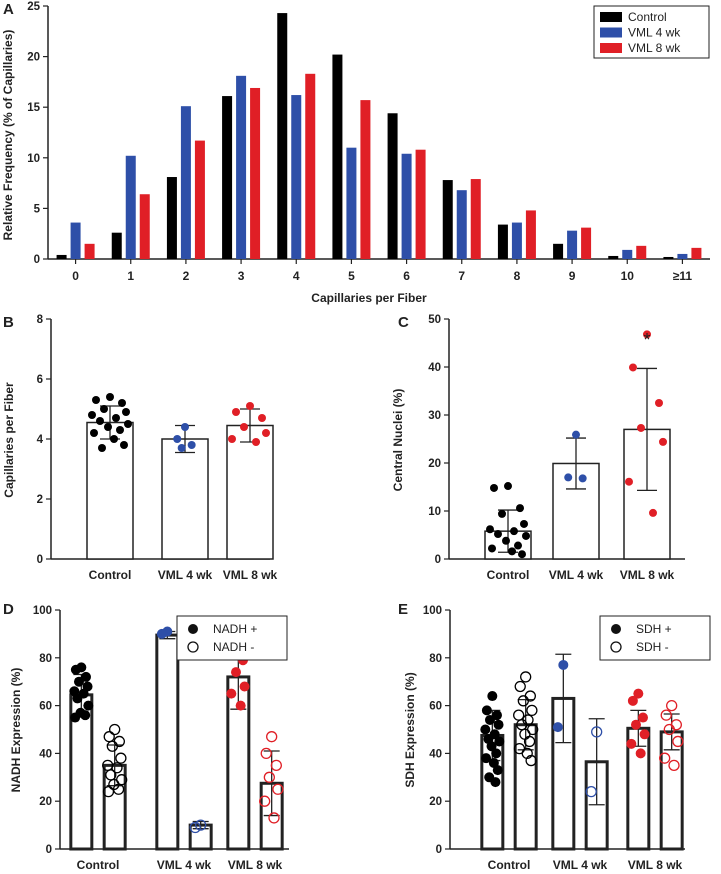 Image resolution: width=721 pixels, height=874 pixels. I want to click on legend-marker-open, so click(616, 647).